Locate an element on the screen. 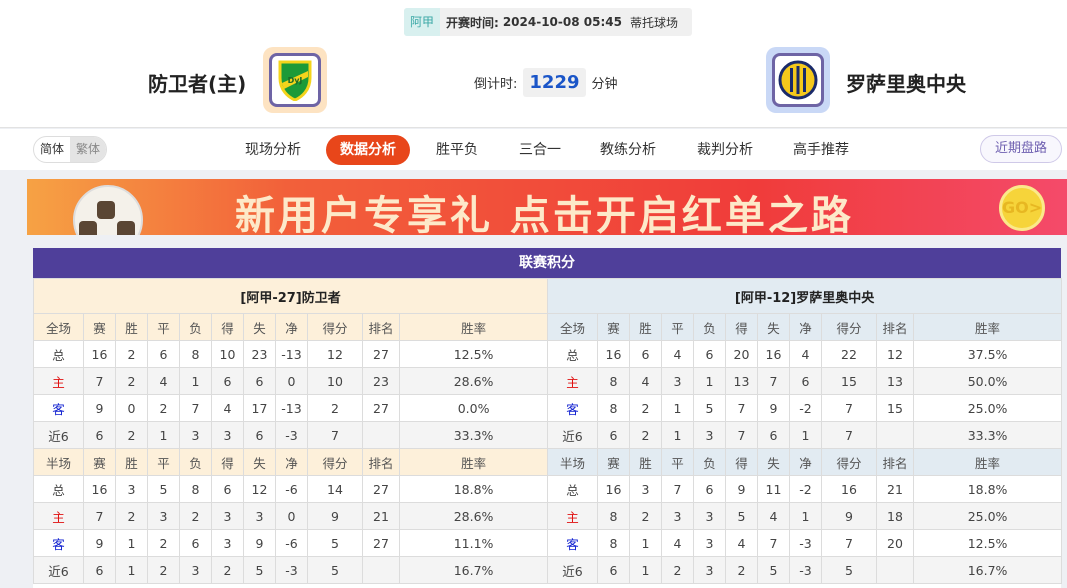  table-row: 近6 6 2 1 3 7 6 1 7 33.3% is located at coordinates (805, 435).